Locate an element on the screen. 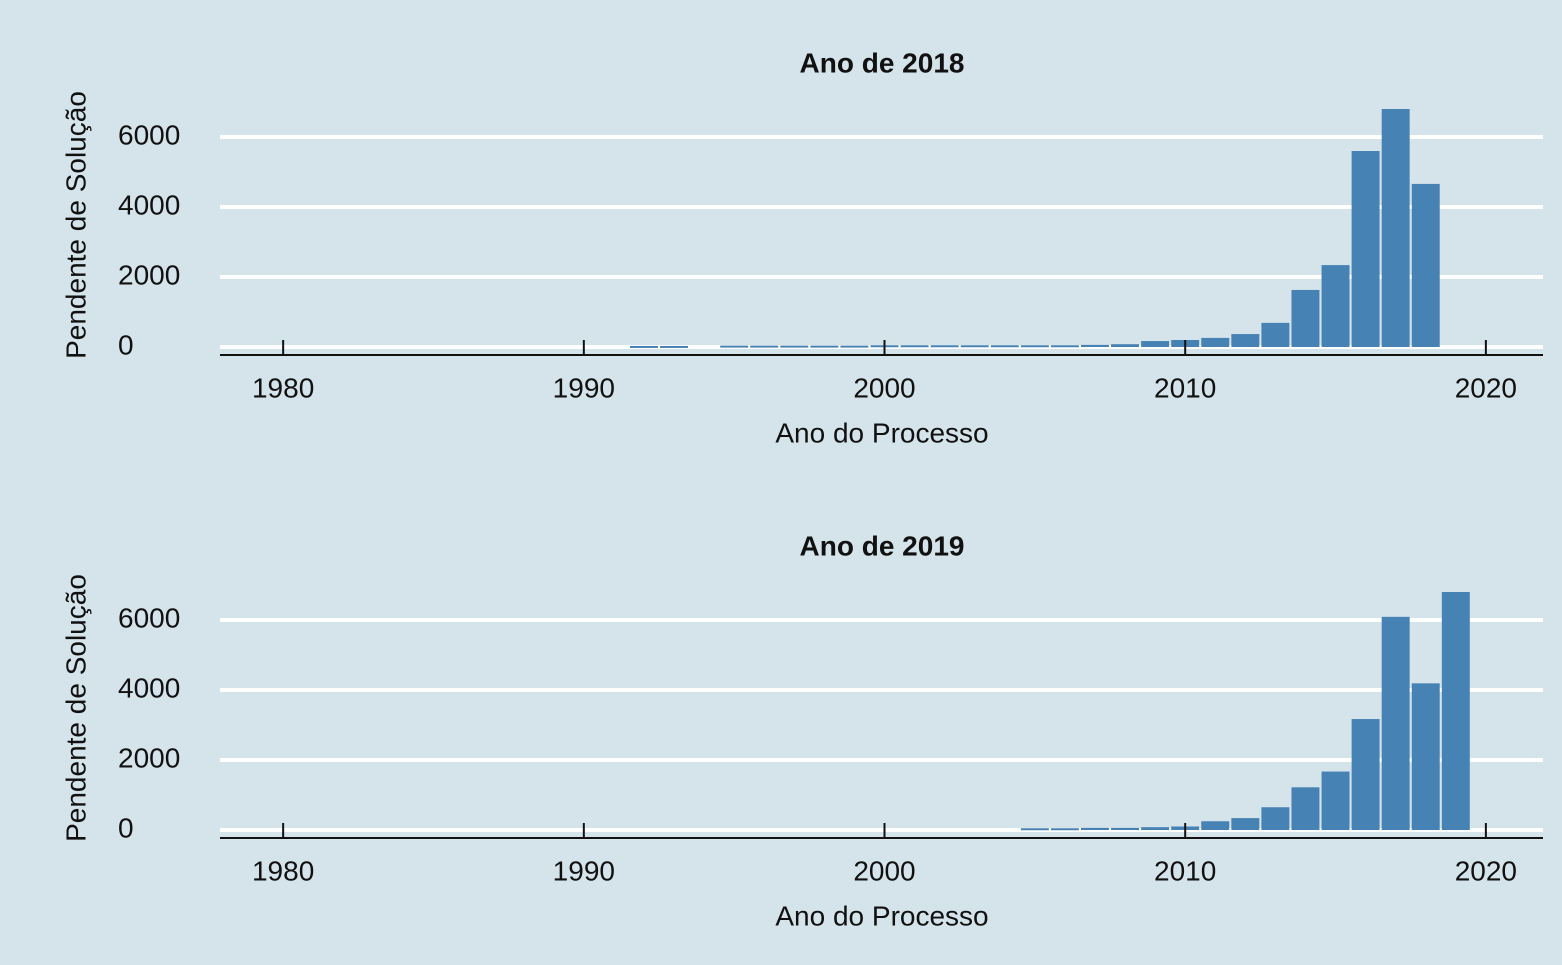  chart-title: Ano de 2018 is located at coordinates (882, 62).